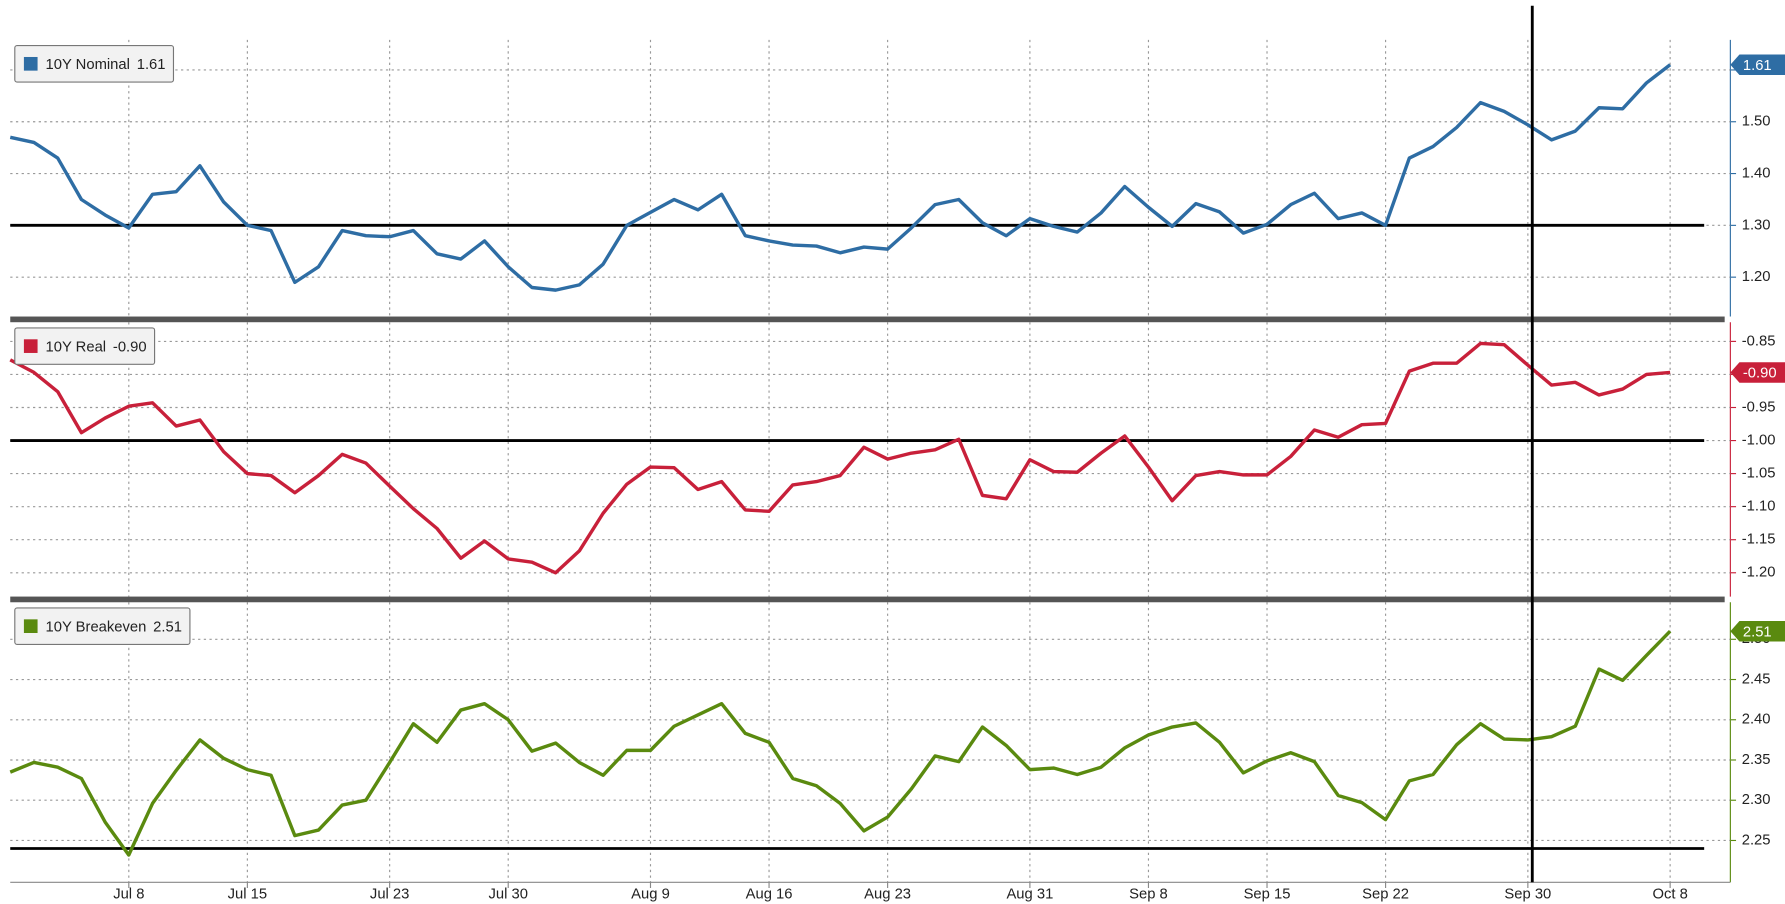  What do you see at coordinates (128, 895) in the screenshot?
I see `x-tick-label: Jul 8` at bounding box center [128, 895].